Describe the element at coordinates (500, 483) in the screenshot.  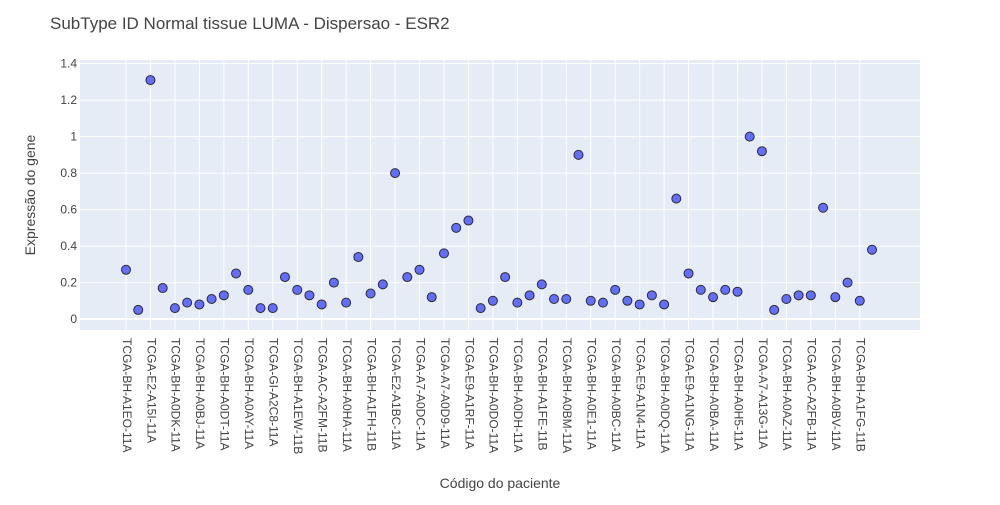
I see `x-axis-title: Código do paciente` at that location.